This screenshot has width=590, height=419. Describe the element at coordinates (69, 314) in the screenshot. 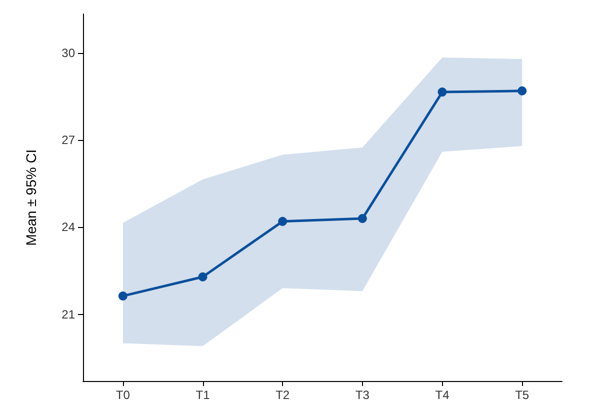

I see `y-tick-label: 21` at that location.